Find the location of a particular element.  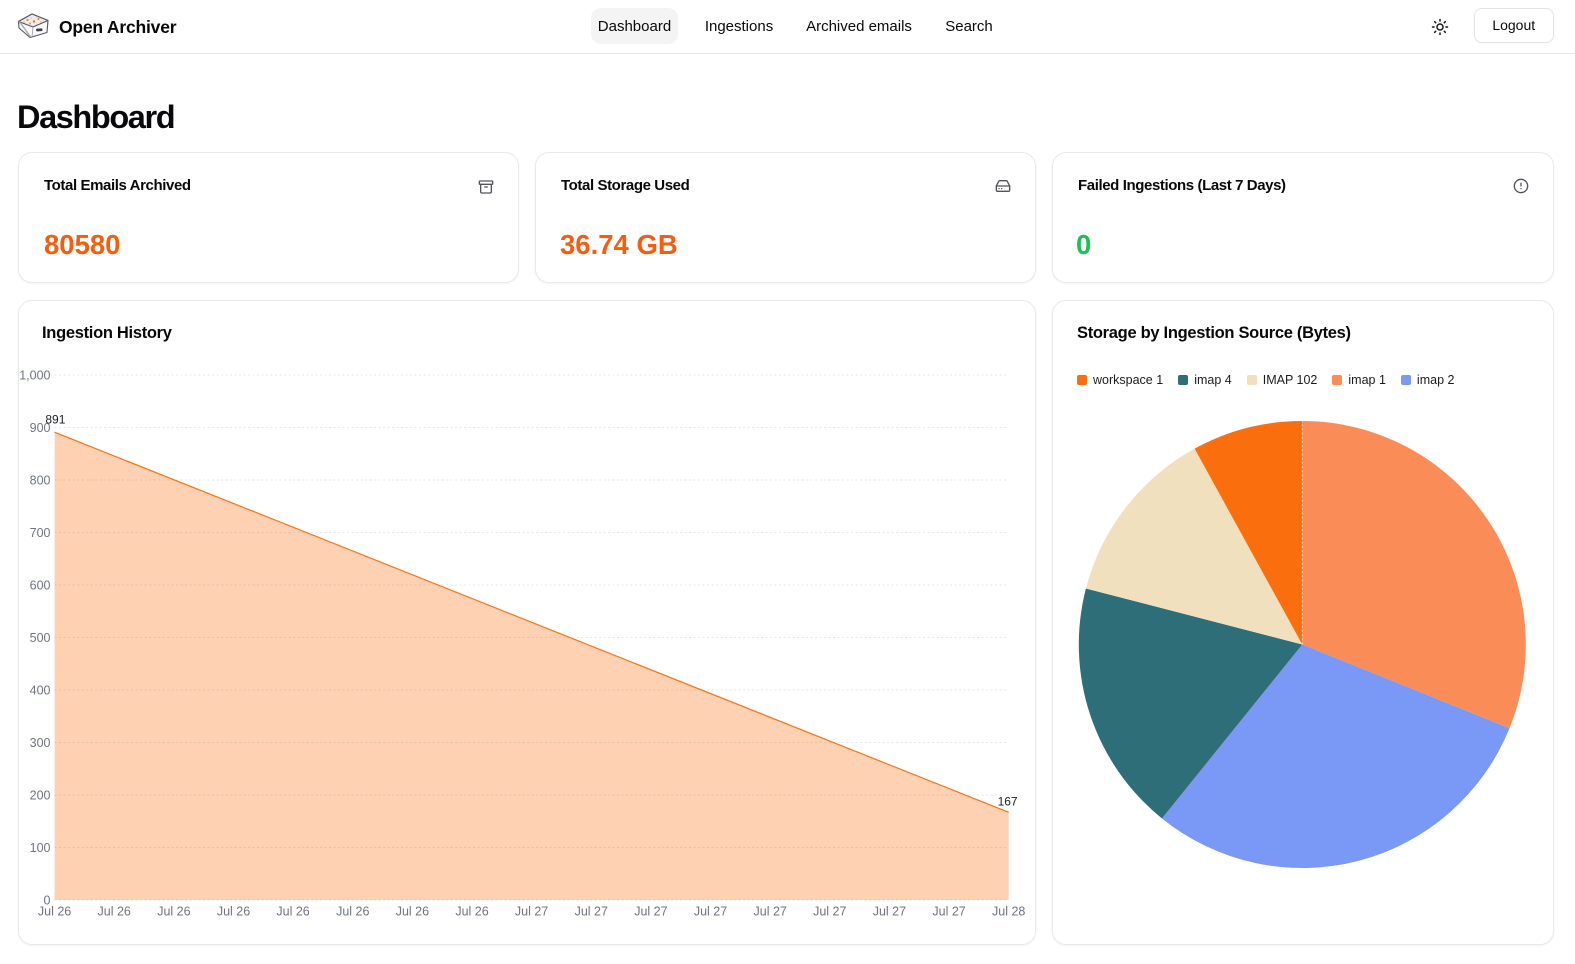

svg-text: 800 is located at coordinates (40, 481).